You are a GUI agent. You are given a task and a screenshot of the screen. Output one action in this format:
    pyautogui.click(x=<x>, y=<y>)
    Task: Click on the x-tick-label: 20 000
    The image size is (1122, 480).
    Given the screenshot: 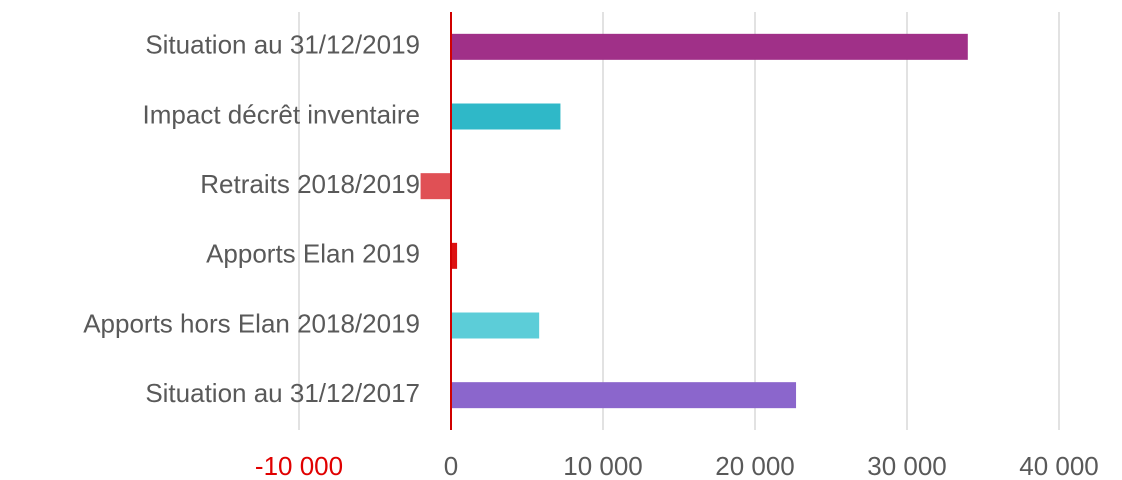 What is the action you would take?
    pyautogui.click(x=755, y=465)
    